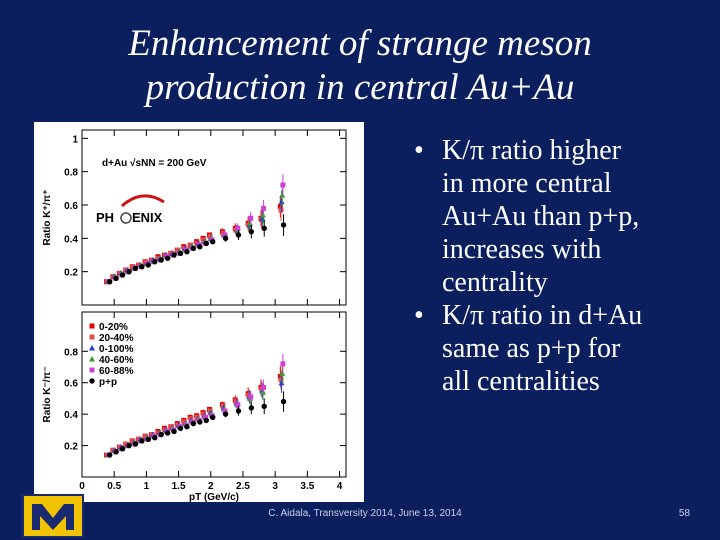 The width and height of the screenshot is (720, 540). Describe the element at coordinates (71, 384) in the screenshot. I see `y-tick-label: 0.6` at that location.